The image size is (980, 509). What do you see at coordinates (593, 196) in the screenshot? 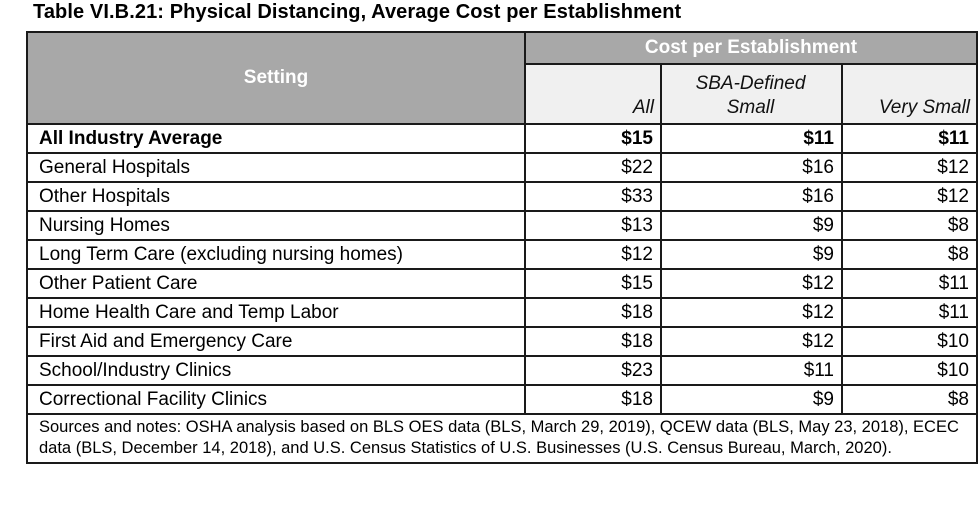
I see `all-cost-cell: $33` at bounding box center [593, 196].